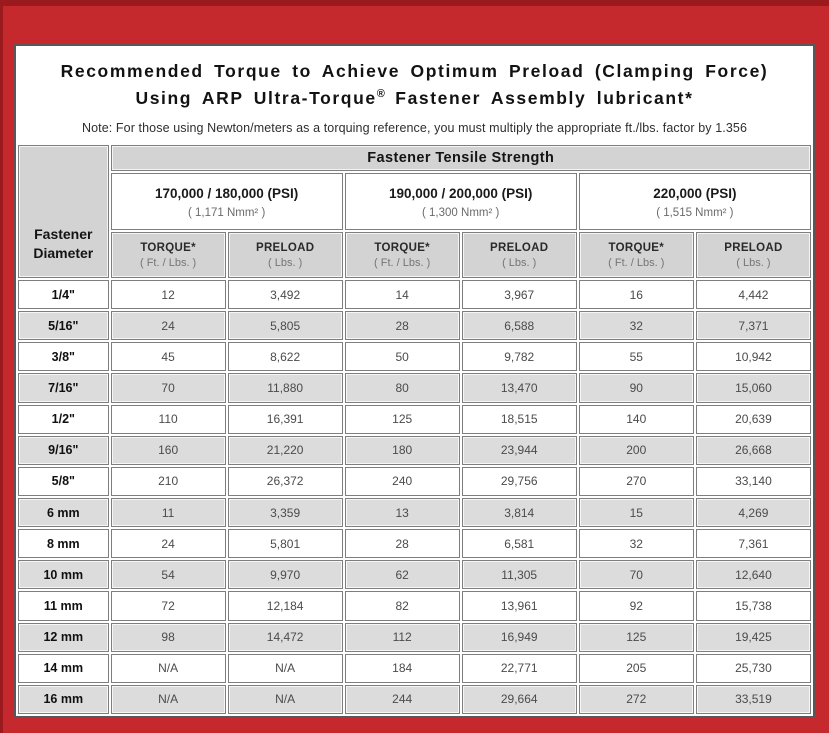 Image resolution: width=829 pixels, height=733 pixels. I want to click on table-row: 14 mm N/A N/A 184 22,771 205 25,730, so click(414, 668).